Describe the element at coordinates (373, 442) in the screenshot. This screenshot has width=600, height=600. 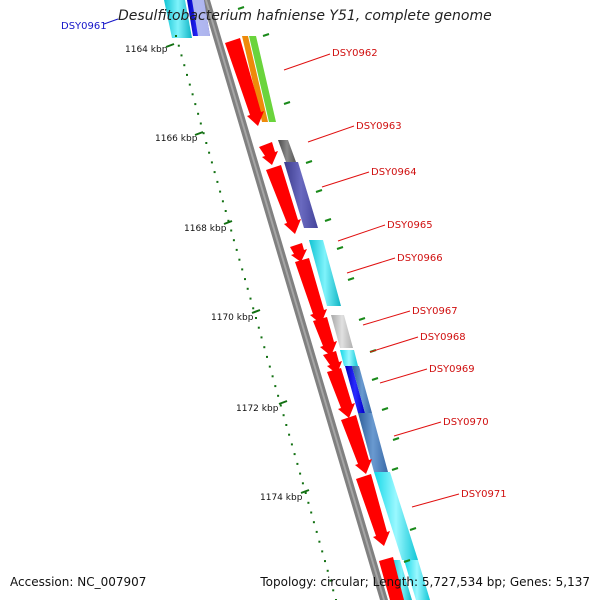
I see `feature-DSY0970-steel` at that location.